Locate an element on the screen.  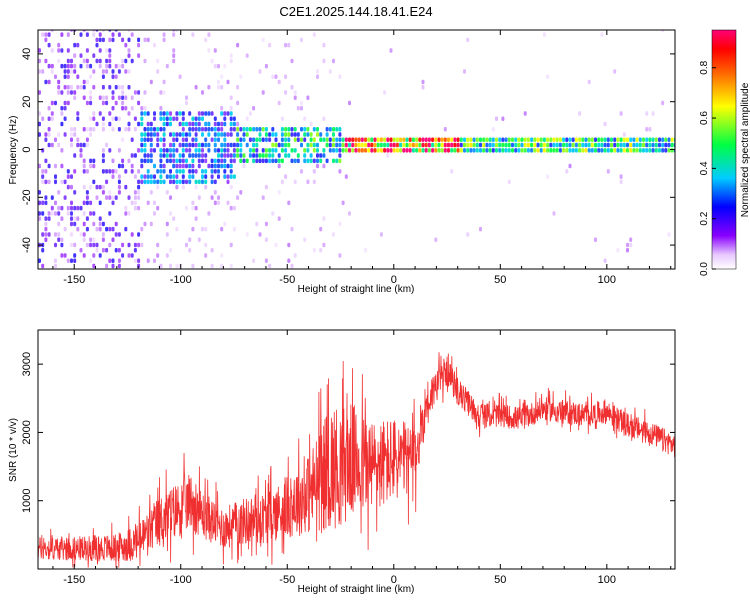
colorbar-ticks: 0.00.20.40.60.8 is located at coordinates (707, 168).